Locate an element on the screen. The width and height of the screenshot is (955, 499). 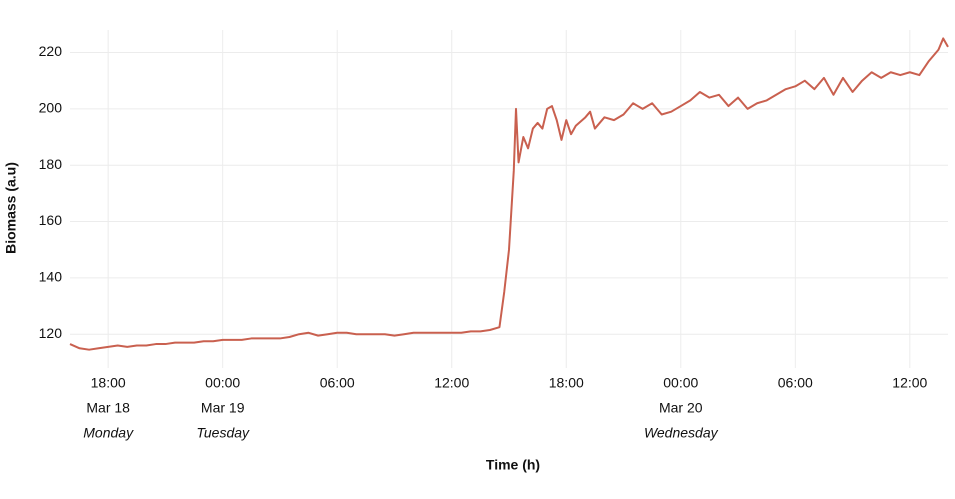
x-tick-date: Mar 18 is located at coordinates (108, 408).